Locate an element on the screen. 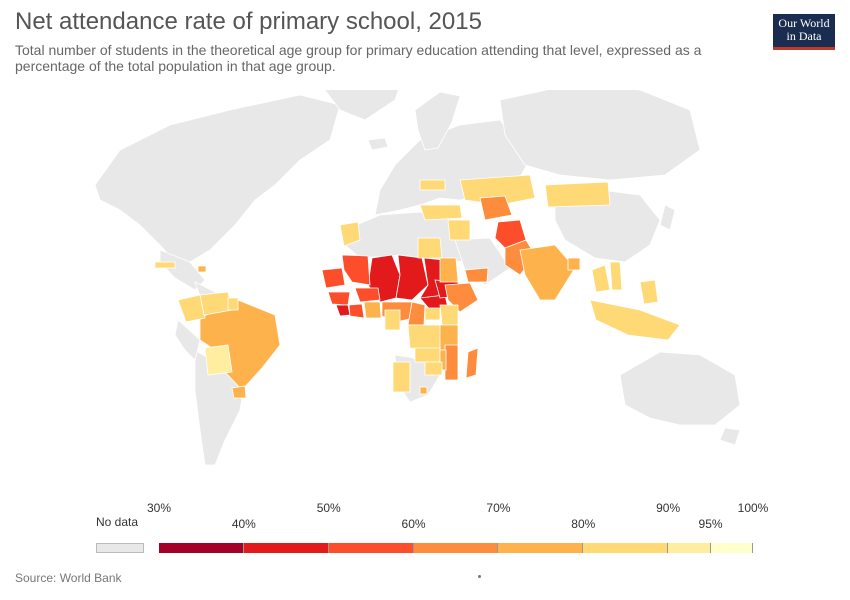 The image size is (850, 600). legend-tick-label: 40% is located at coordinates (243, 524).